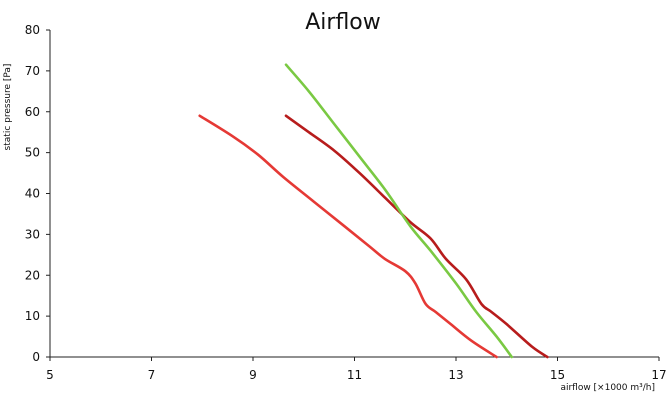  Describe the element at coordinates (32, 316) in the screenshot. I see `y-tick-label: 10` at that location.